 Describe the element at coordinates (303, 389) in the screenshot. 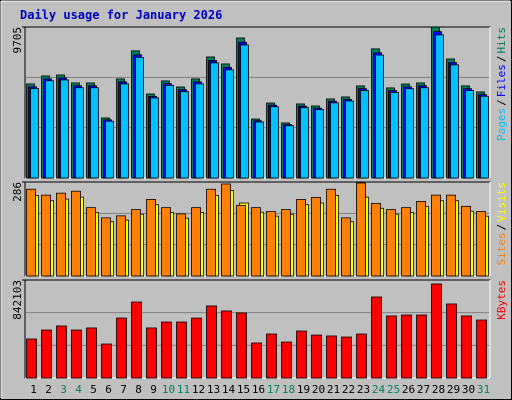

I see `x-tick-label: 19` at that location.